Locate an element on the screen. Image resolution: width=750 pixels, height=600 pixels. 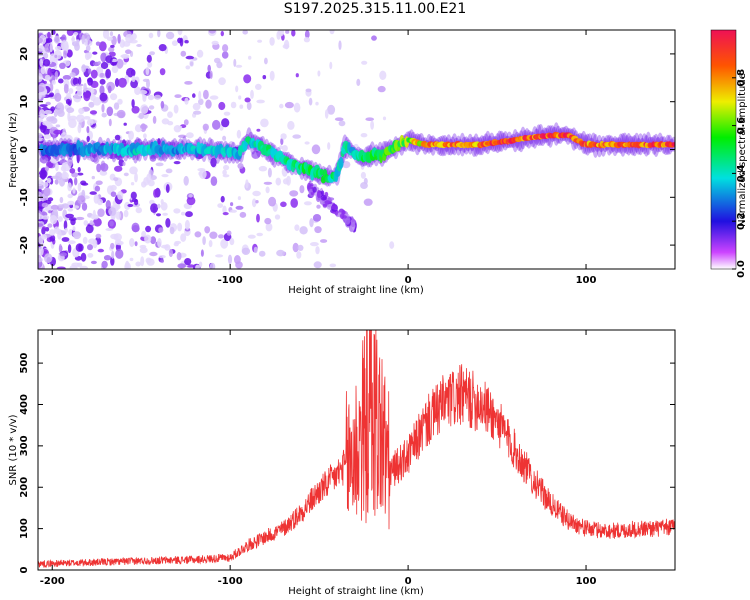
spectrogram-ridge-cell is located at coordinates (321, 172).